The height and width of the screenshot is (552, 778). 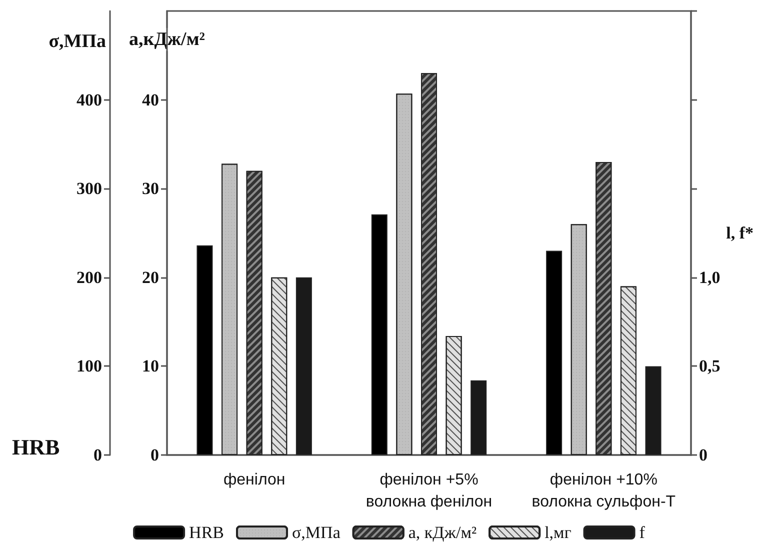 I want to click on y2-tick-label: 0, so click(x=154, y=455).